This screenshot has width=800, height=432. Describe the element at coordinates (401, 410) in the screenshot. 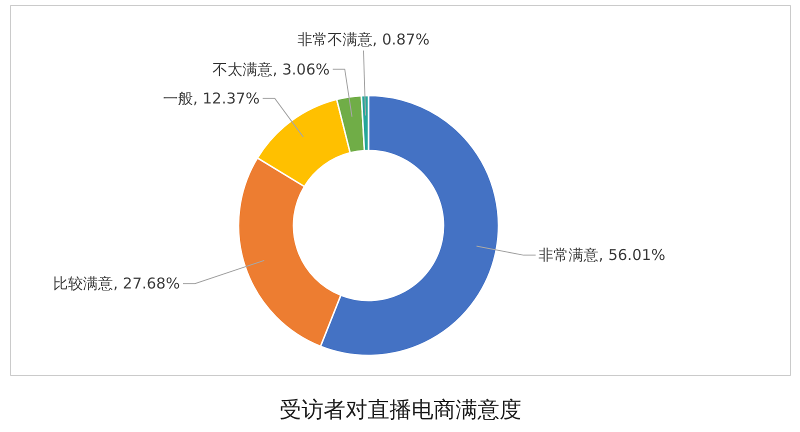

I see `text: 受访者对直播电商满意度` at that location.